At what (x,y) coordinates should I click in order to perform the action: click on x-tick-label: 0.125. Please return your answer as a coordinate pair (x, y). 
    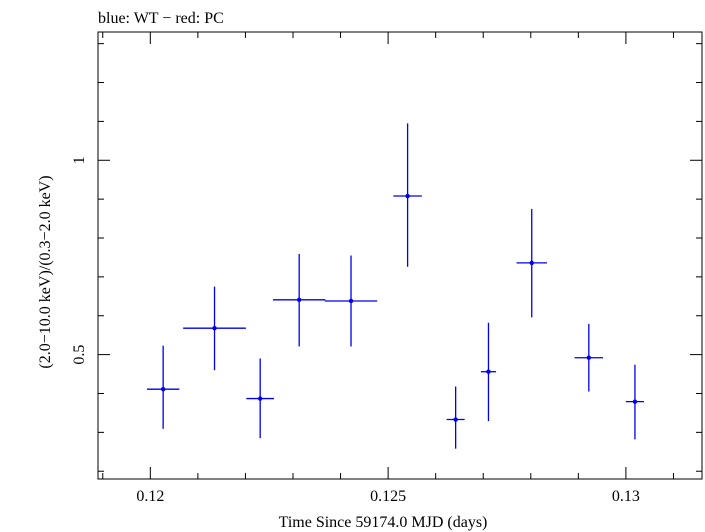
    Looking at the image, I should click on (388, 496).